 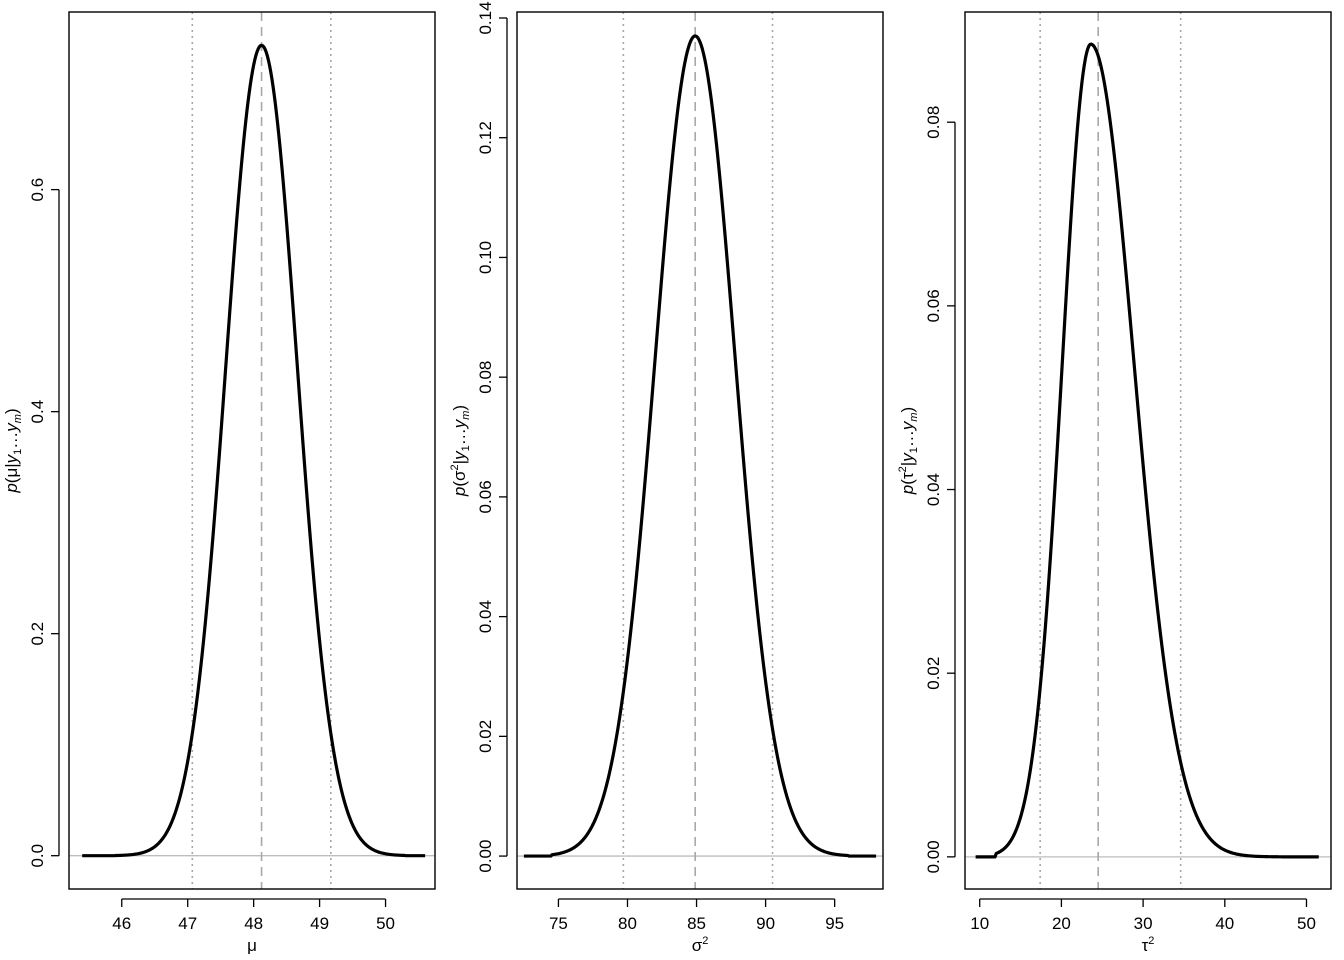 I want to click on x-tick-label: 10, so click(x=979, y=923).